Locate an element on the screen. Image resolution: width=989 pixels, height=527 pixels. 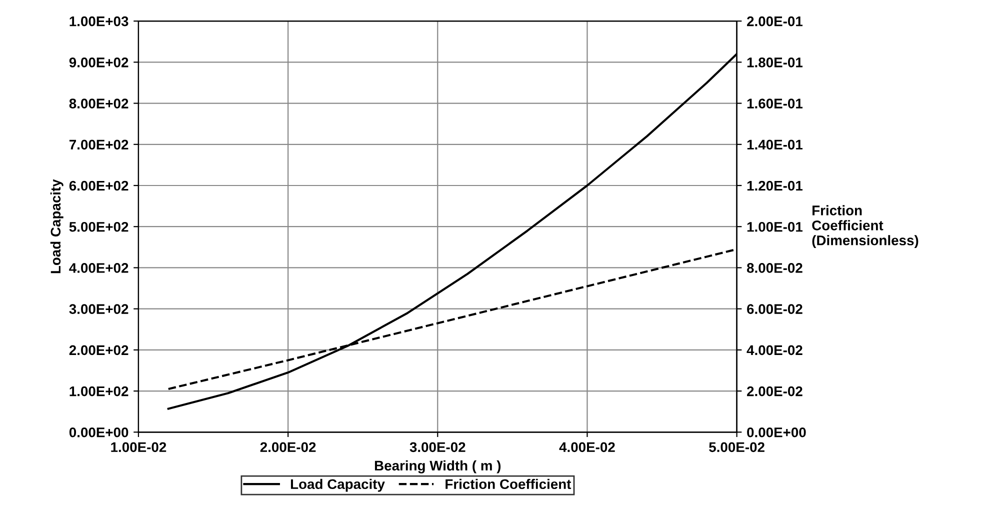
y2-tick-label: 8.00E-02 is located at coordinates (774, 268).